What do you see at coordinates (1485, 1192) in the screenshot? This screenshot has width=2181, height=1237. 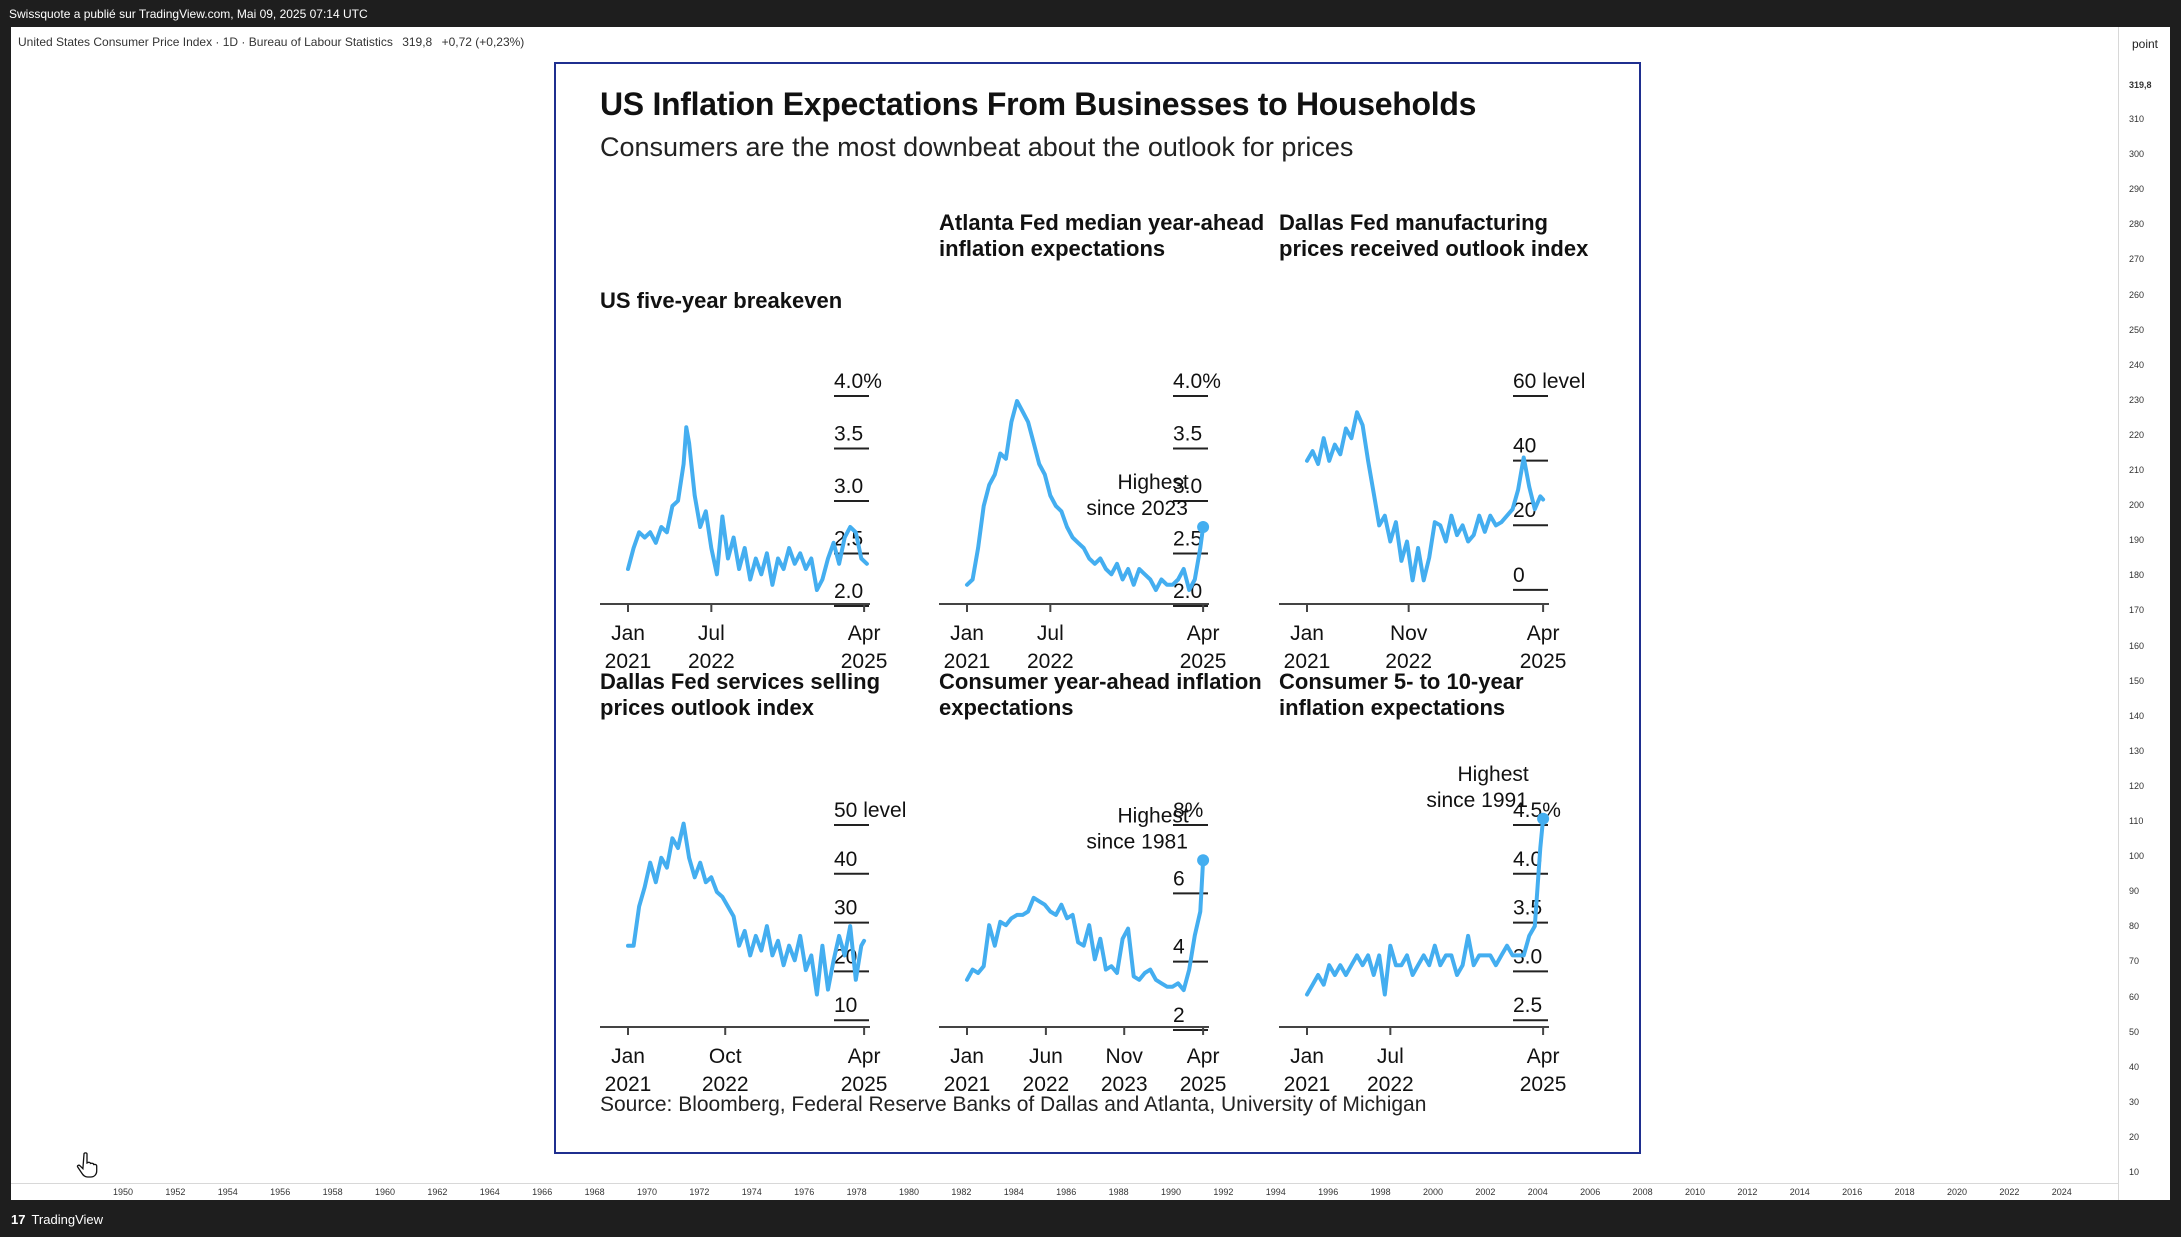 I see `time-axis-label: 2002` at bounding box center [1485, 1192].